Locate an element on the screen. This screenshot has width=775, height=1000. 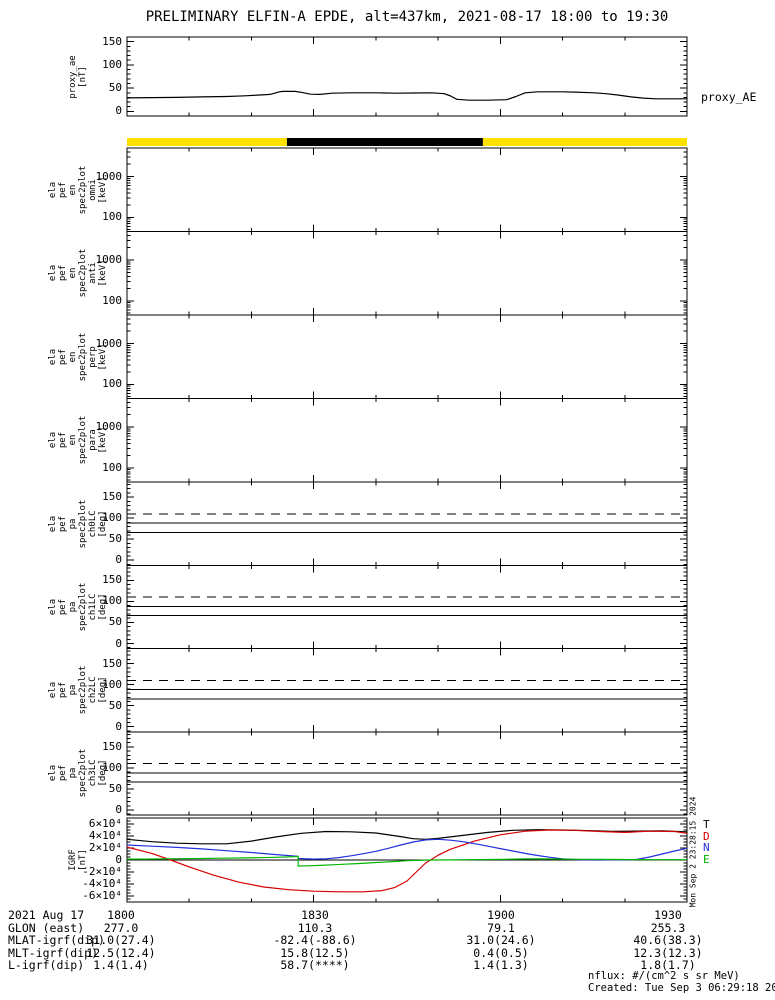
ytick-label-igrf: -4×10⁴ is located at coordinates (102, 883).